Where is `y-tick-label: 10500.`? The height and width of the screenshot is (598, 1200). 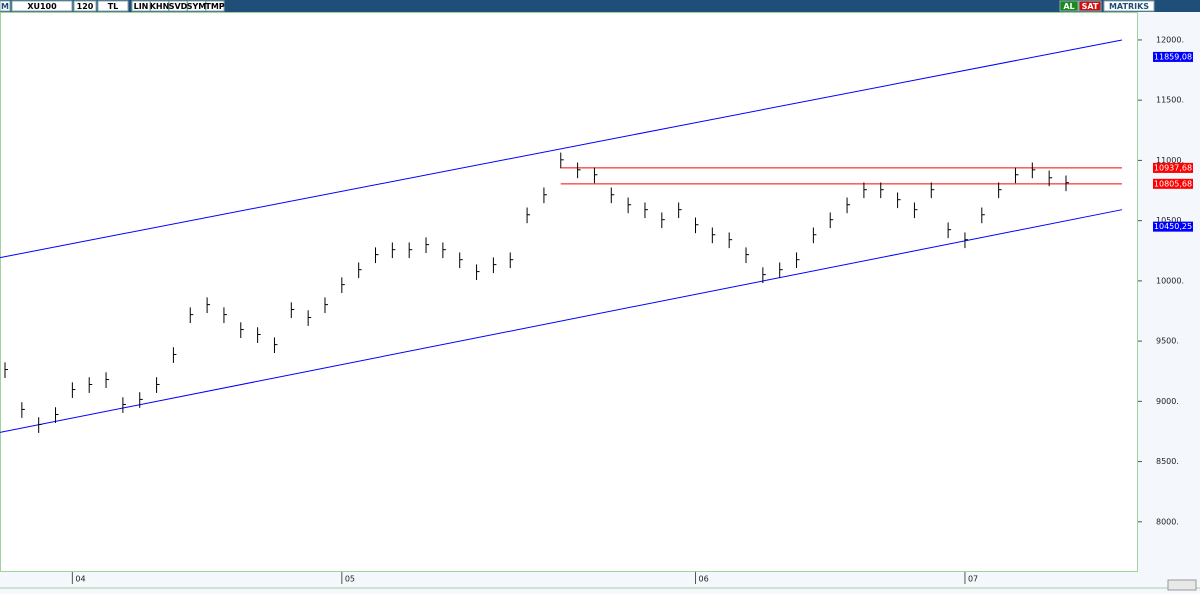 y-tick-label: 10500. is located at coordinates (1170, 220).